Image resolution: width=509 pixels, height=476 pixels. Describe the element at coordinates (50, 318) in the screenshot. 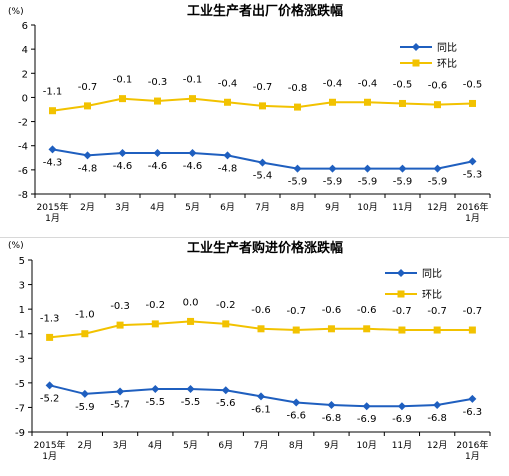

I see `data-label: -1.3` at that location.